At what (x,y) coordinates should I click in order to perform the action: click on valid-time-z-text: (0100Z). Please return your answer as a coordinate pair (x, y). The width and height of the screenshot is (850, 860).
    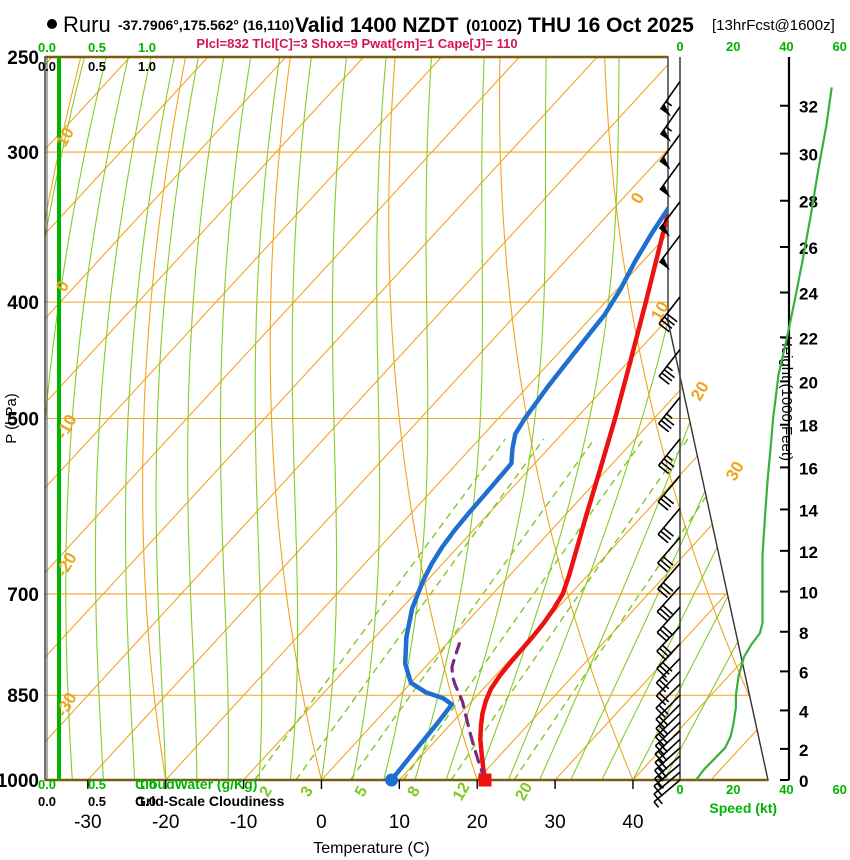
    Looking at the image, I should click on (494, 26).